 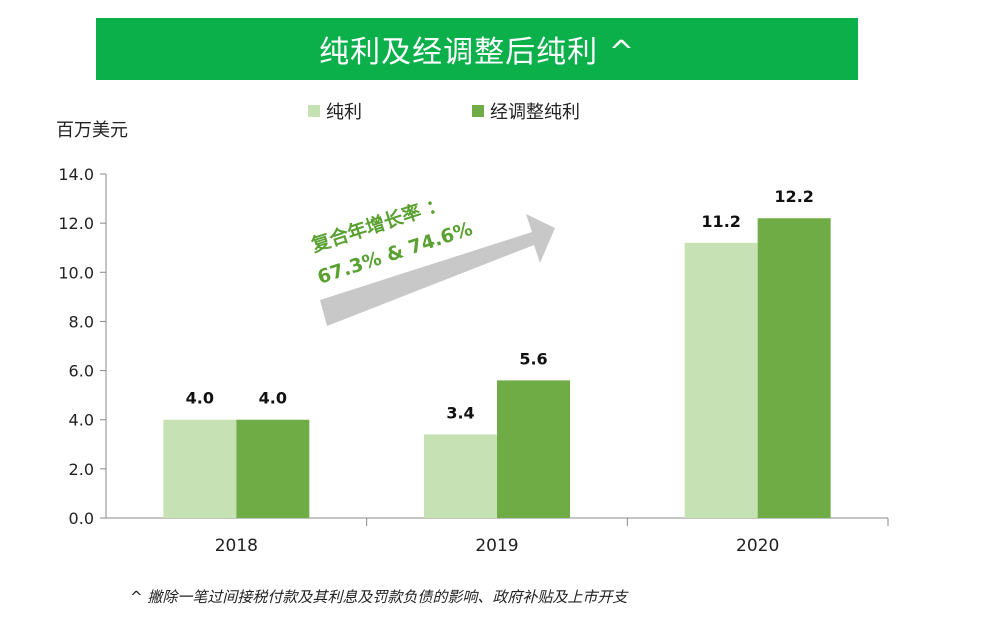 I want to click on y-tick-label: 6.0, so click(x=81, y=371).